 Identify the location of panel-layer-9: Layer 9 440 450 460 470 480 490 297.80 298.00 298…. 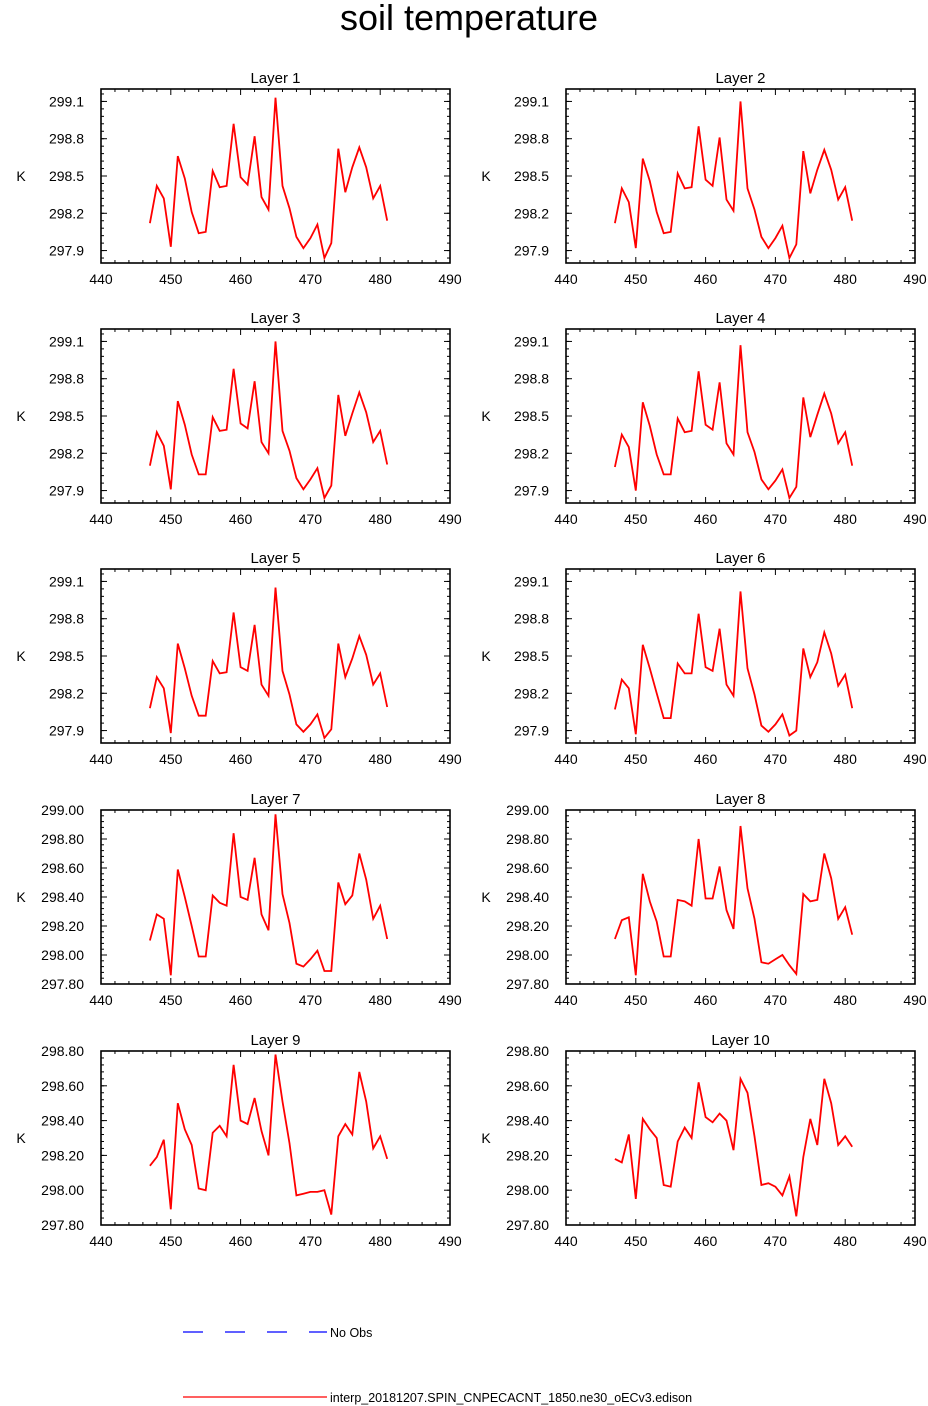
(239, 1140).